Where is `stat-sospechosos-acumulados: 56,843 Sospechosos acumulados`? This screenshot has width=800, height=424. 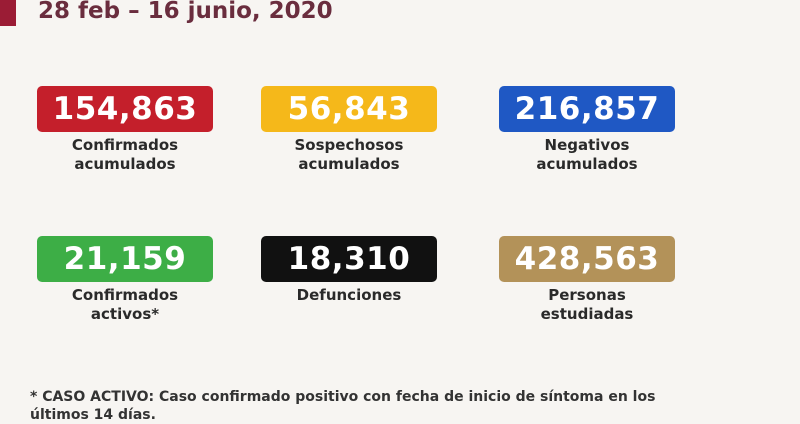 stat-sospechosos-acumulados: 56,843 Sospechosos acumulados is located at coordinates (349, 130).